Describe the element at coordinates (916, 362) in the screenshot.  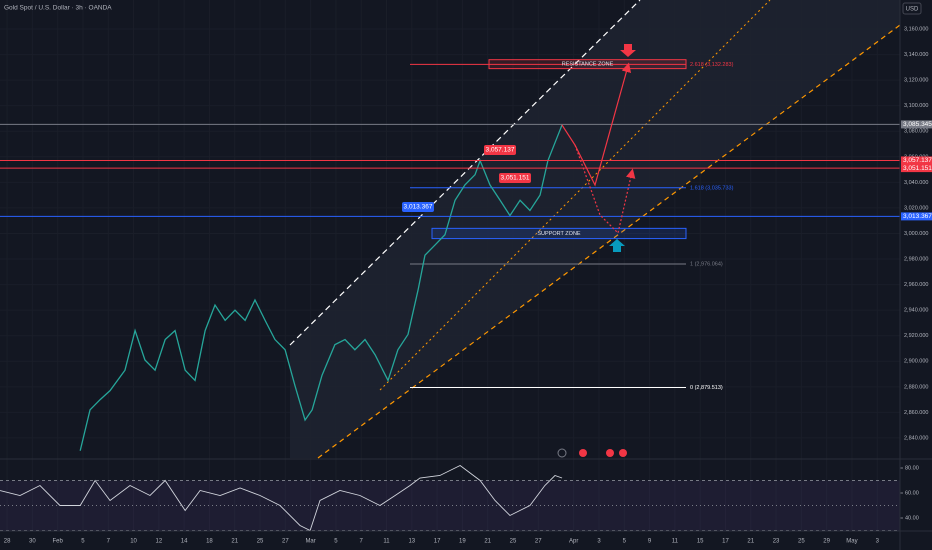
I see `y-tick-label: 2,900.000` at that location.